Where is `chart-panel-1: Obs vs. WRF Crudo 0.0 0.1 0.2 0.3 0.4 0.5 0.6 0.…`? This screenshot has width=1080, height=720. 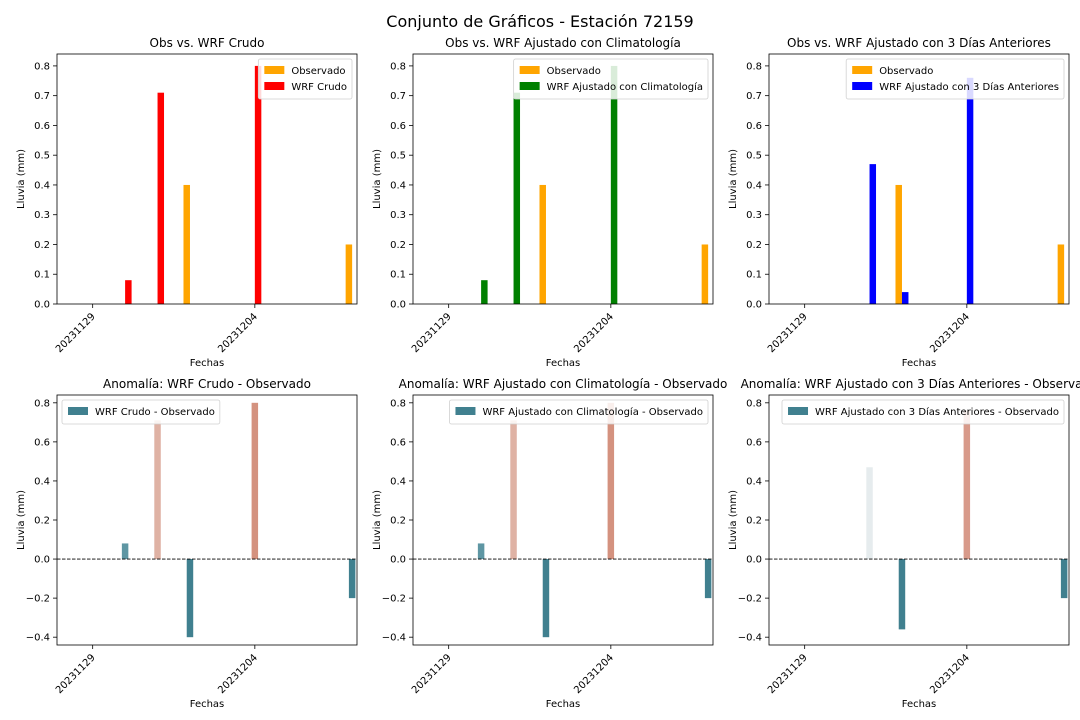 chart-panel-1: Obs vs. WRF Crudo 0.0 0.1 0.2 0.3 0.4 0.5 0.6 0.… is located at coordinates (187, 202).